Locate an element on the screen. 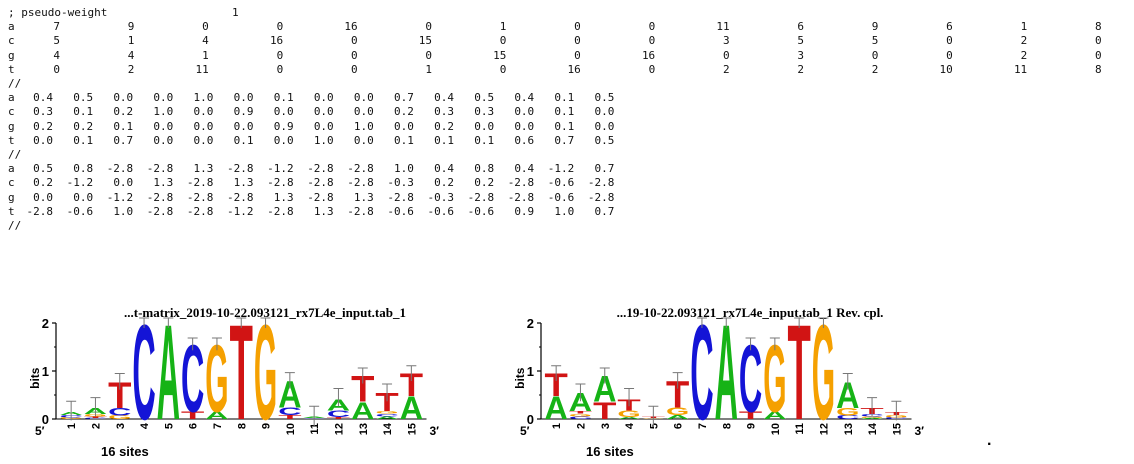 The width and height of the screenshot is (1134, 464). position-label: 1 is located at coordinates (72, 426).